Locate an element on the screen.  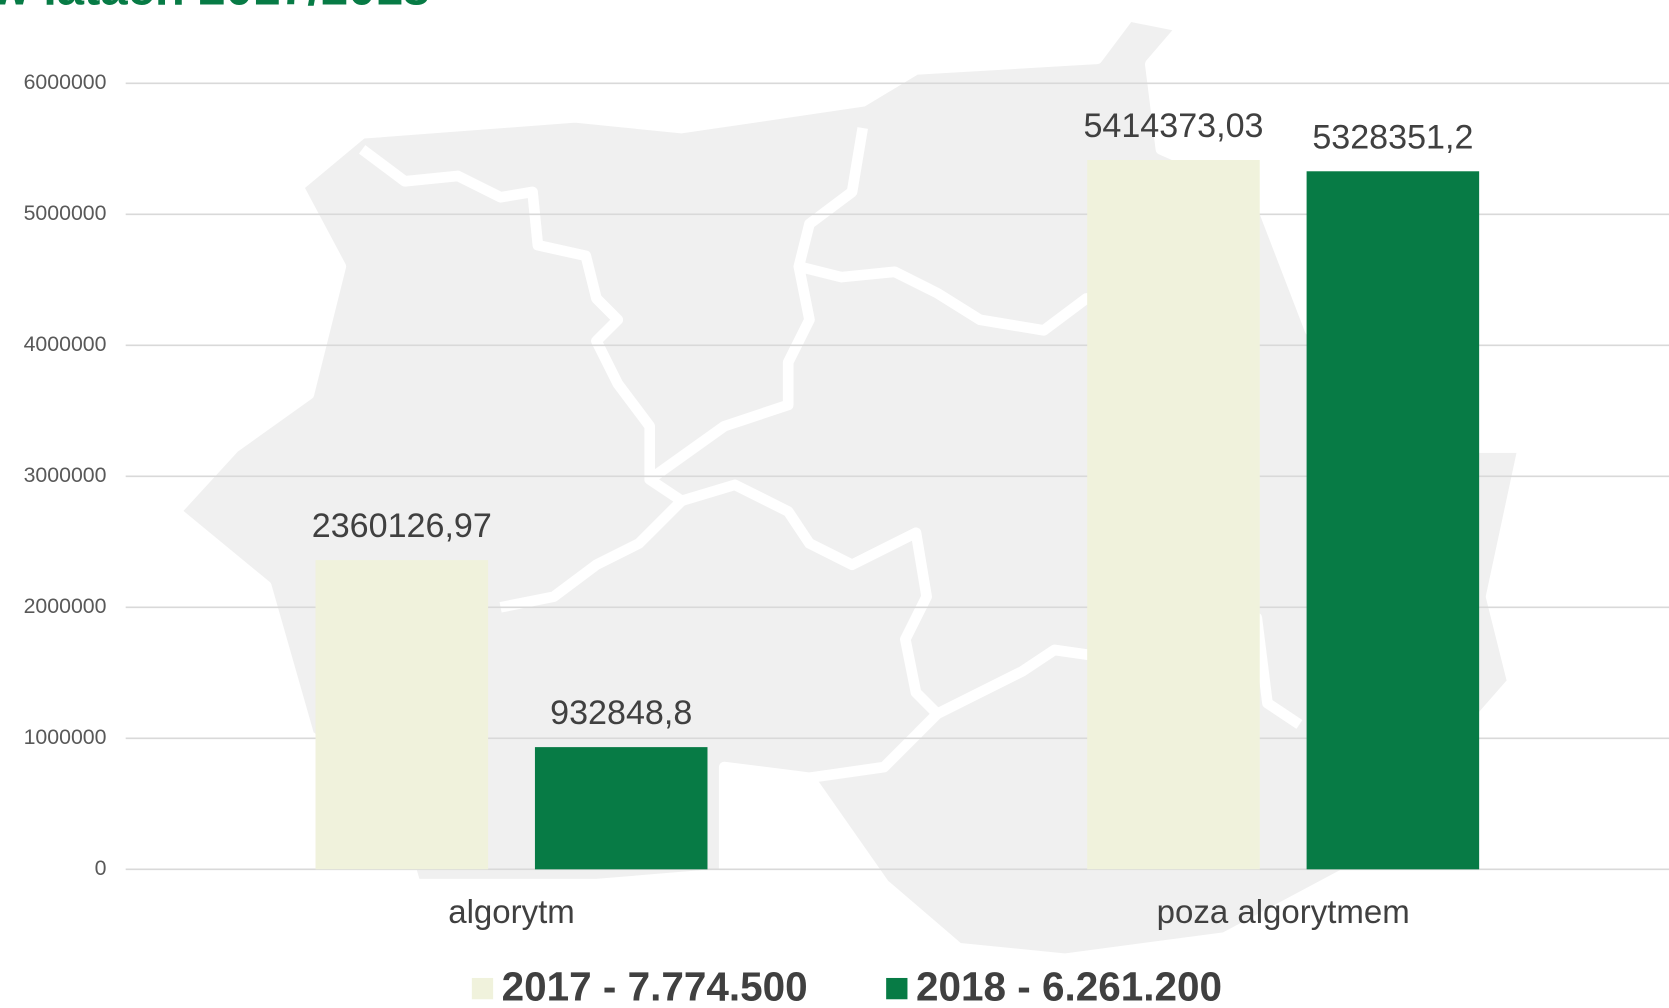
data-label: 5328351,2 is located at coordinates (1392, 137).